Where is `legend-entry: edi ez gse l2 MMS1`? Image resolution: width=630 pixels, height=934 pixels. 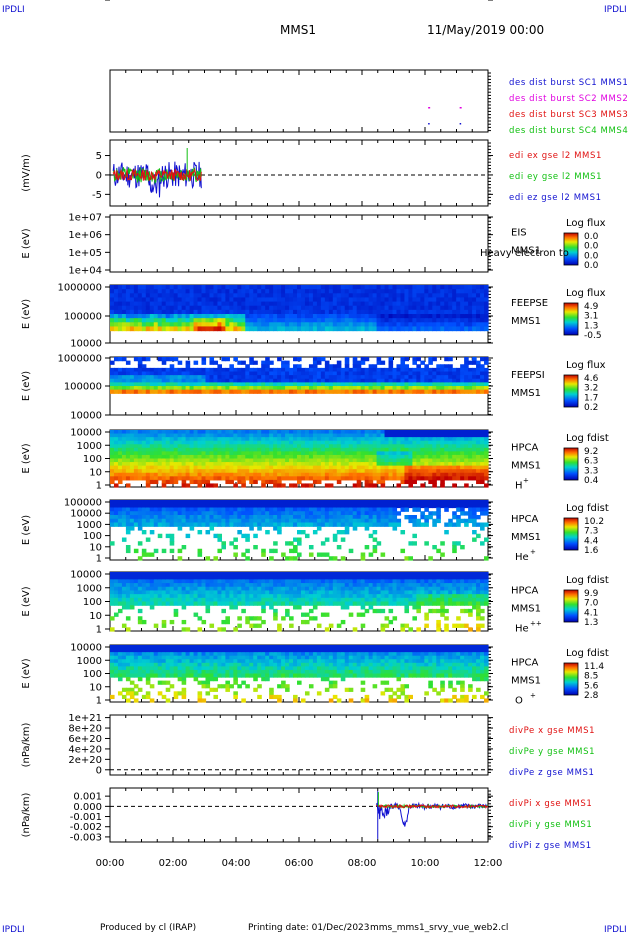 legend-entry: edi ez gse l2 MMS1 is located at coordinates (555, 198).